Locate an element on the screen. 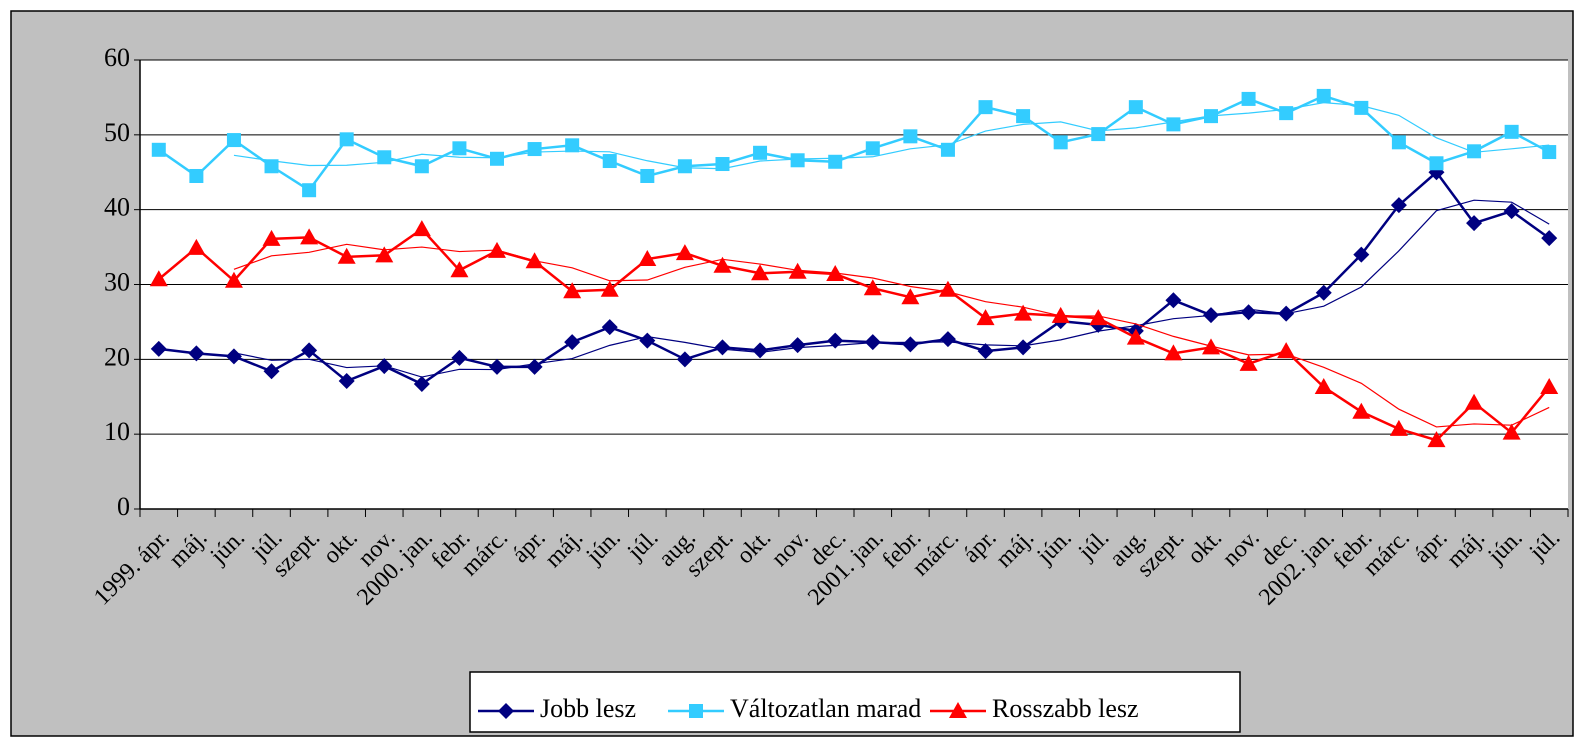 This screenshot has height=737, width=1574. y-tick-label: 60 is located at coordinates (117, 57).